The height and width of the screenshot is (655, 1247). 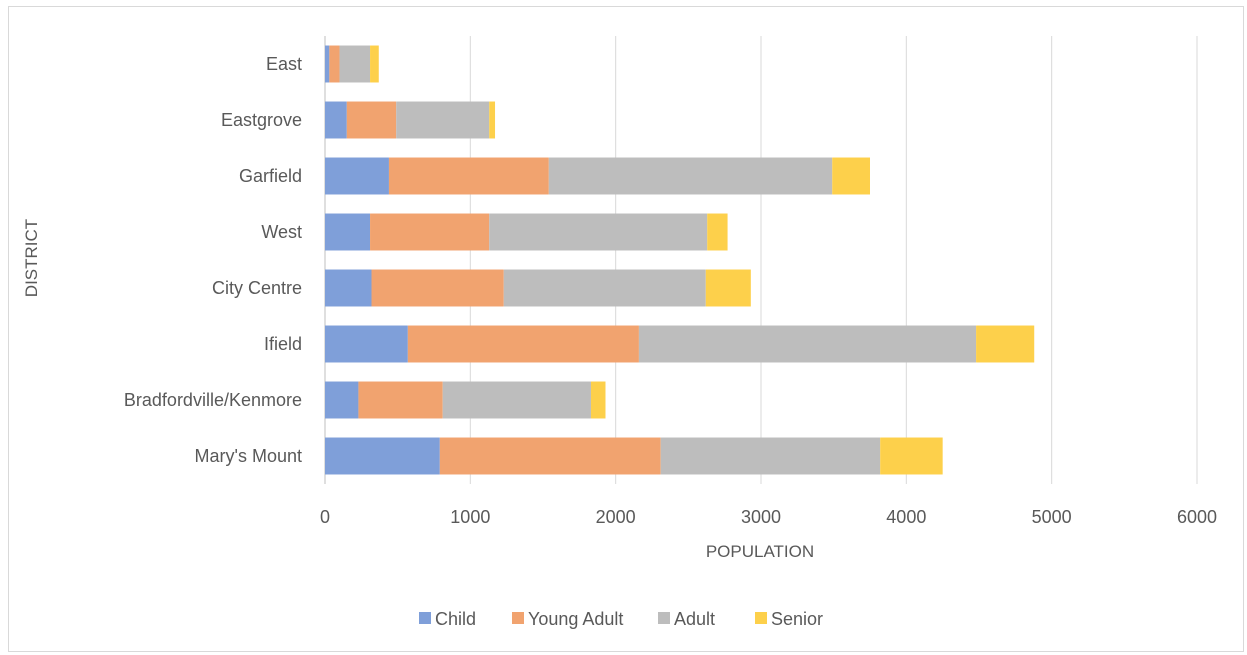 What do you see at coordinates (760, 551) in the screenshot?
I see `x-axis-title: POPULATION` at bounding box center [760, 551].